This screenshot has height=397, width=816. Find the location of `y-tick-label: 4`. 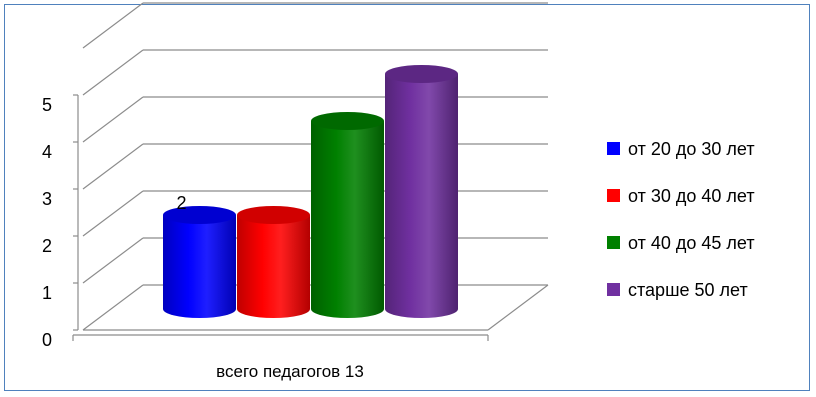

y-tick-label: 4 is located at coordinates (47, 152).